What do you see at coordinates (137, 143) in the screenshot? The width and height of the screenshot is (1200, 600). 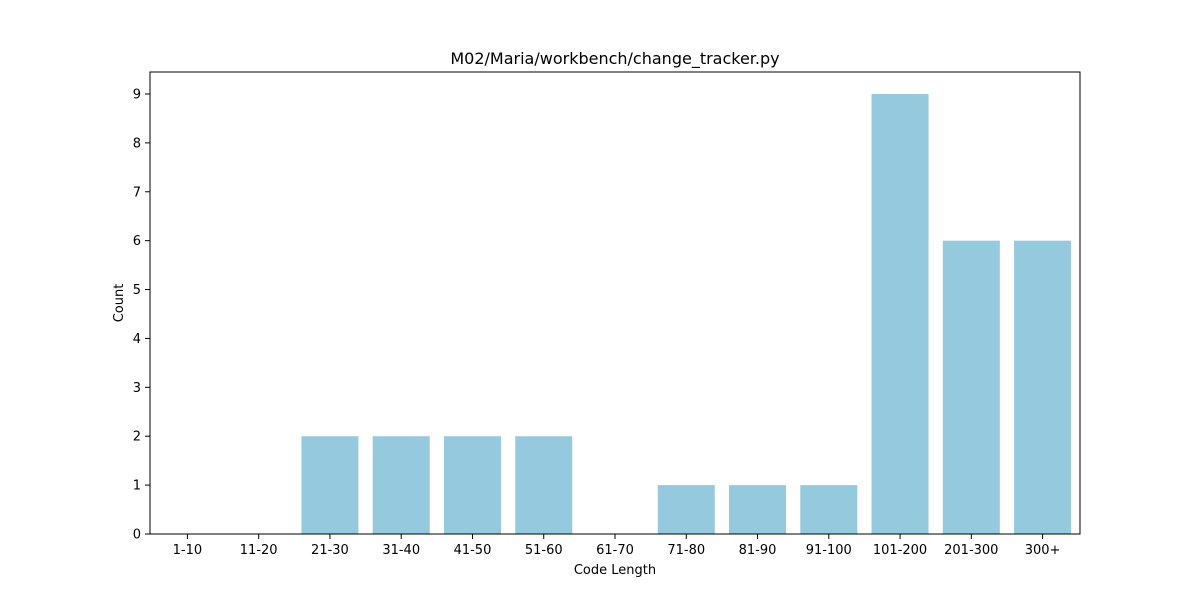 I see `y-tick-label: 8` at bounding box center [137, 143].